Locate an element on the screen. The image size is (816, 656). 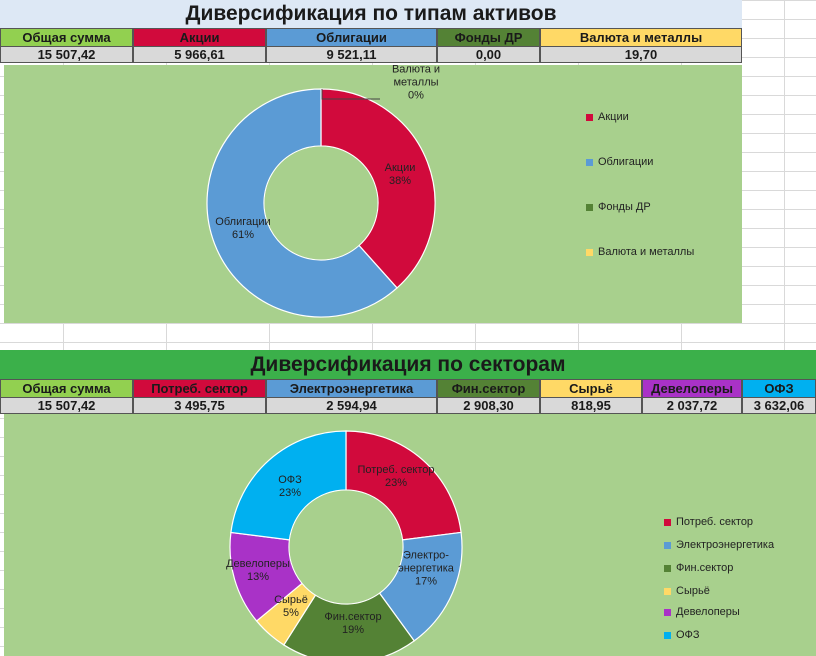
chart2-data-label-2: Фин.сектор 19% is located at coordinates (352, 624).